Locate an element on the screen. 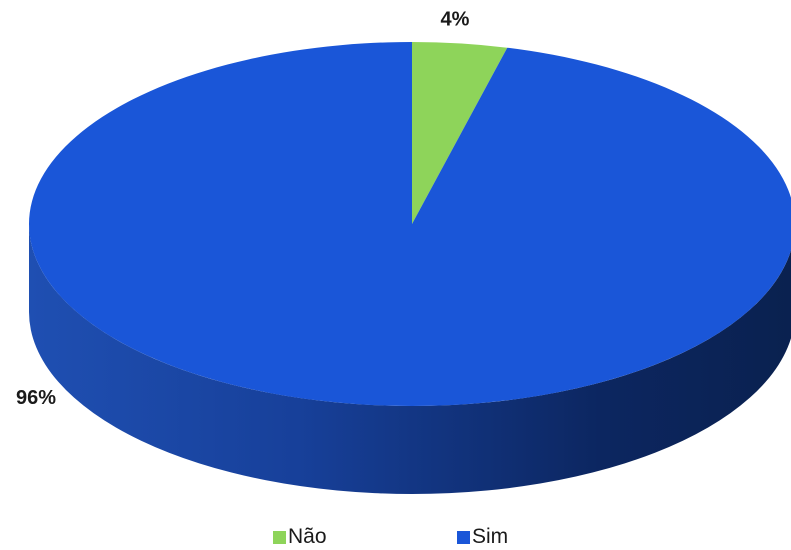  legend-label-sim: Sim is located at coordinates (490, 536).